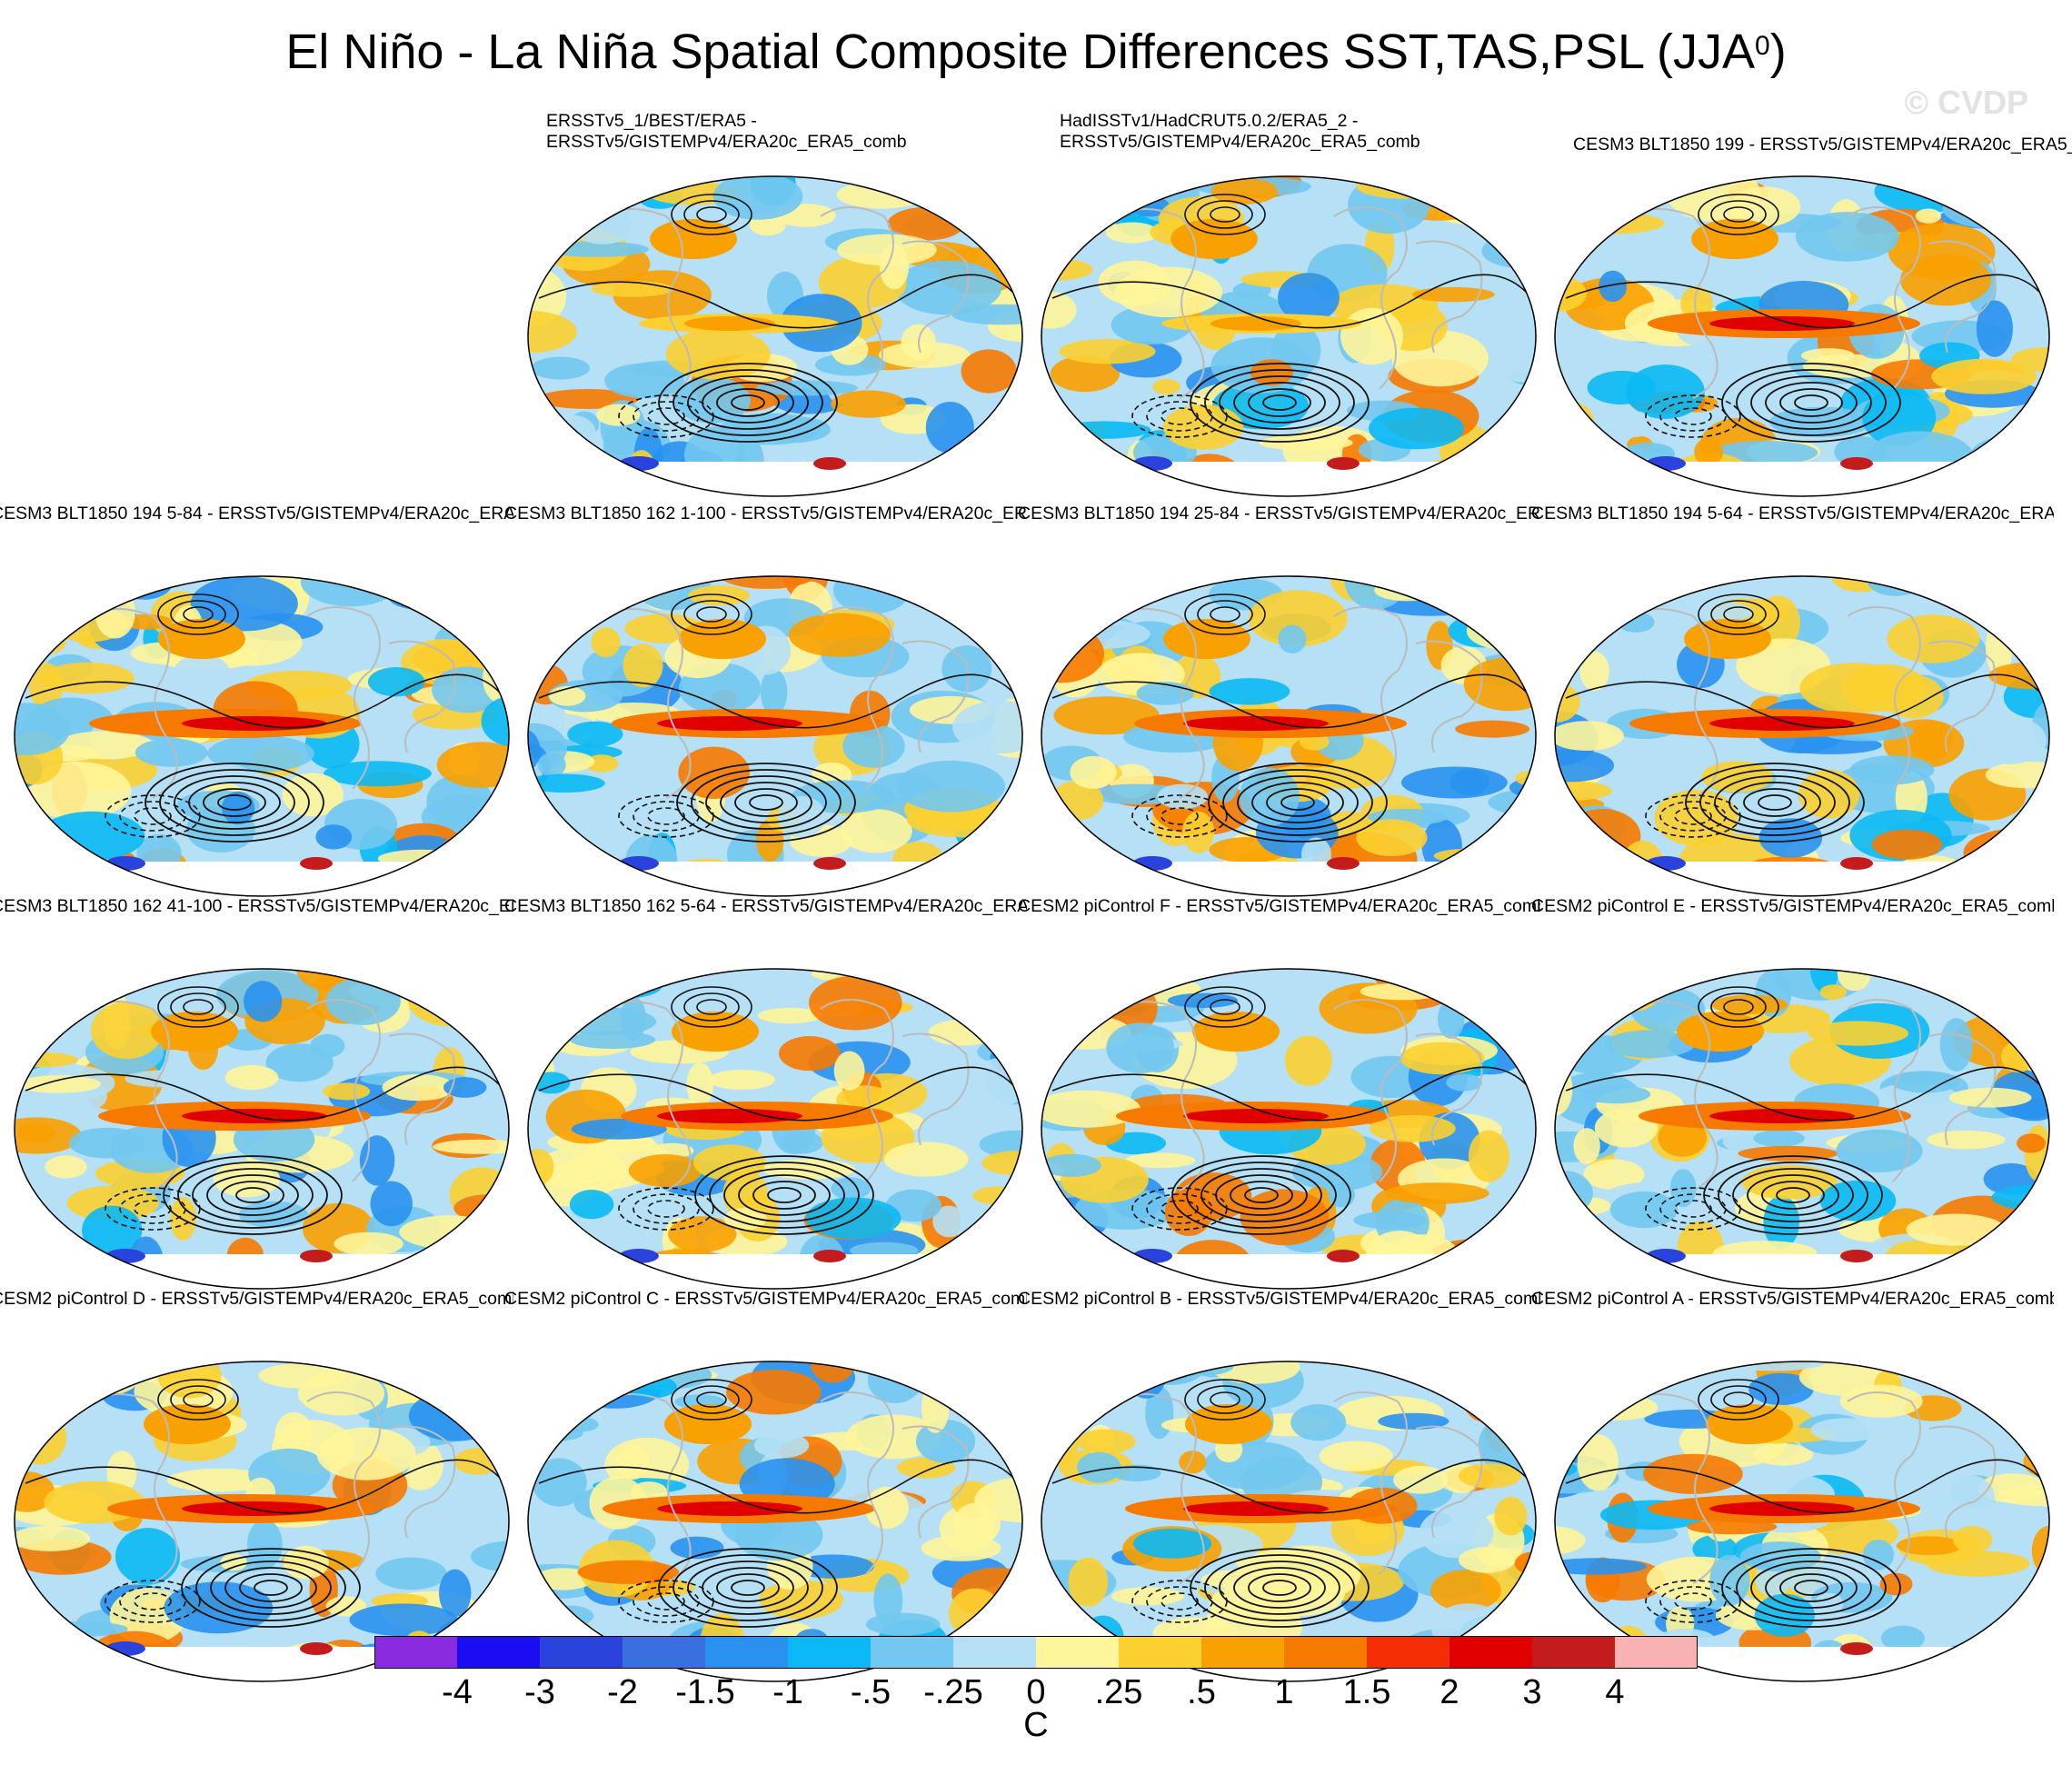 This screenshot has height=1765, width=2072. I want to click on colorbar, so click(1036, 1652).